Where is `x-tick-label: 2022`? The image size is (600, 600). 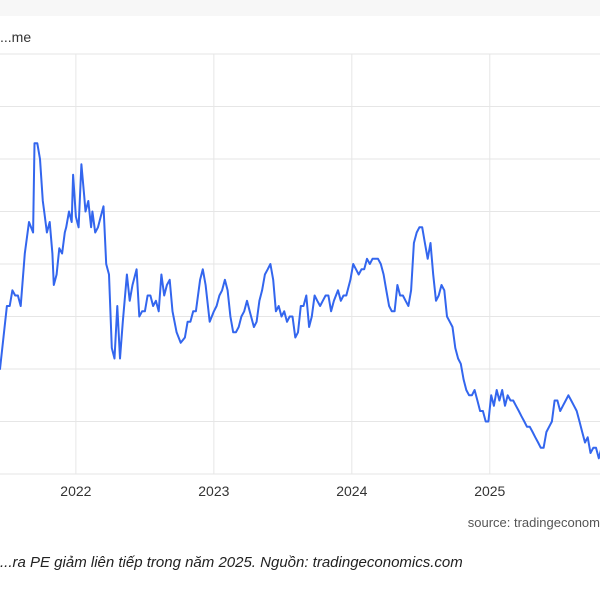
x-tick-label: 2022 is located at coordinates (75, 491).